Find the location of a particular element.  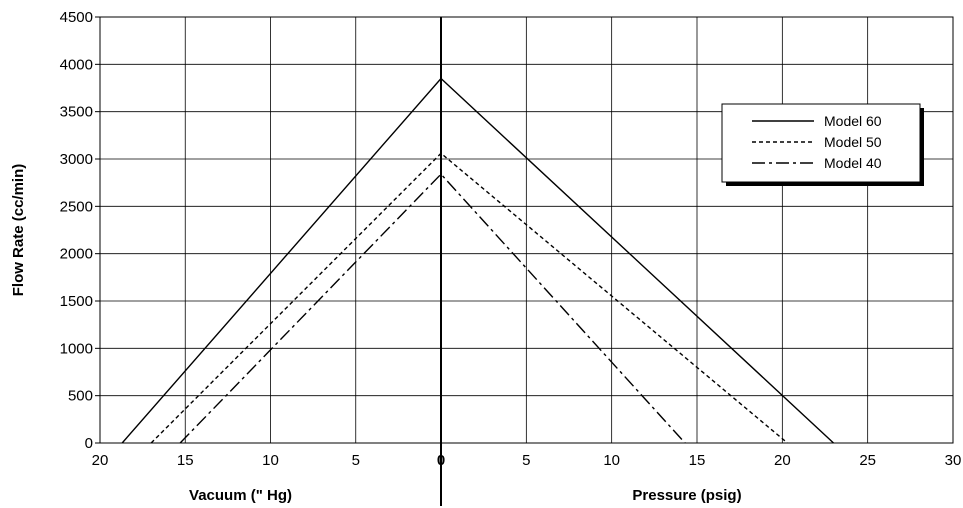

legend-label: Model 50 is located at coordinates (853, 142).